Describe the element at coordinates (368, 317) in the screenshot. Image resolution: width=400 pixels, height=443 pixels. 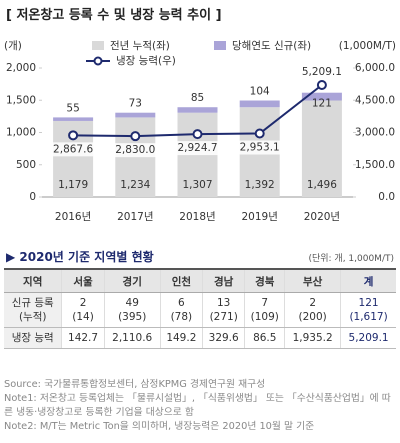
I see `cell-text: (1,617)` at that location.